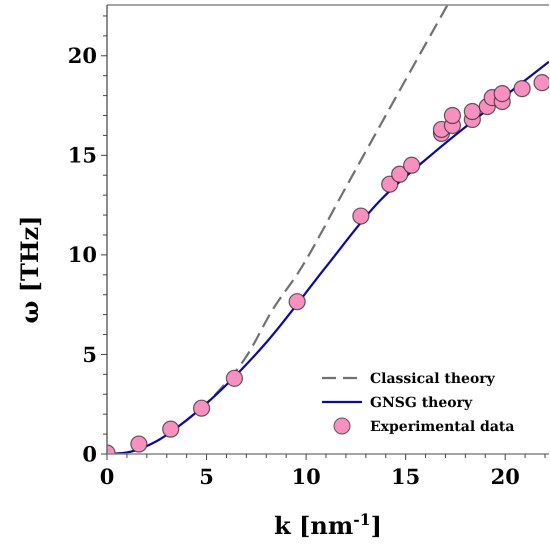  What do you see at coordinates (82, 155) in the screenshot?
I see `y-tick-label: 15` at bounding box center [82, 155].